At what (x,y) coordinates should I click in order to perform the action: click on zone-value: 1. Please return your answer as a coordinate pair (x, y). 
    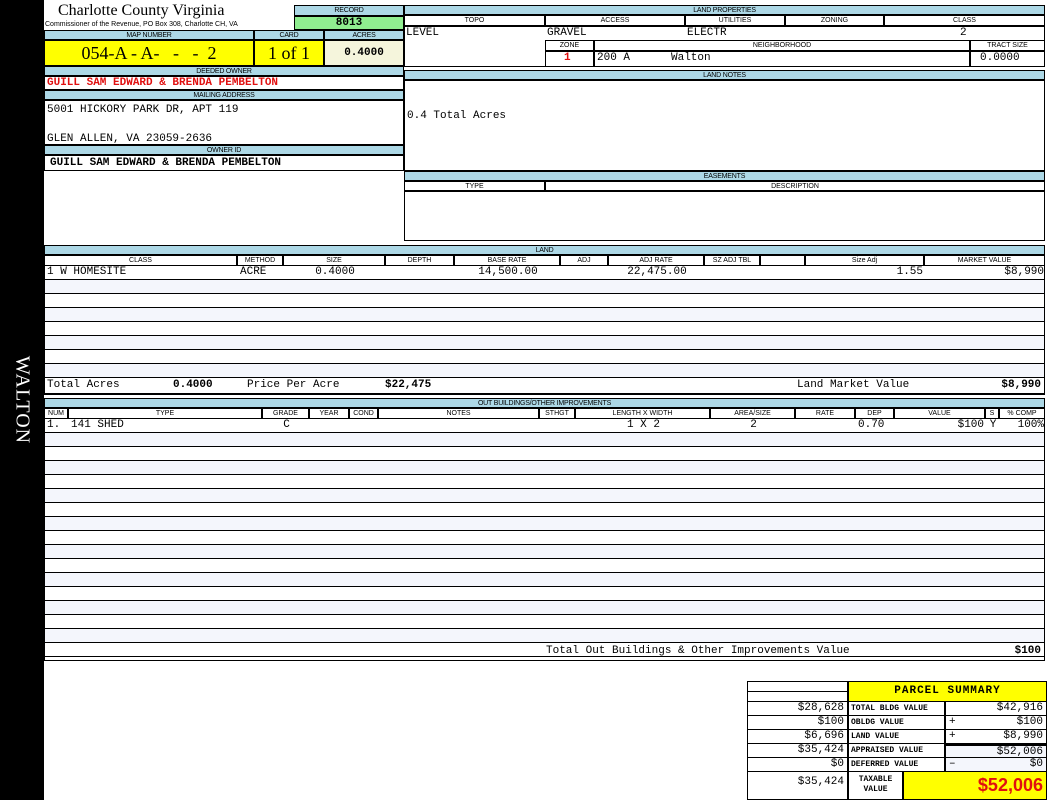
    Looking at the image, I should click on (567, 58).